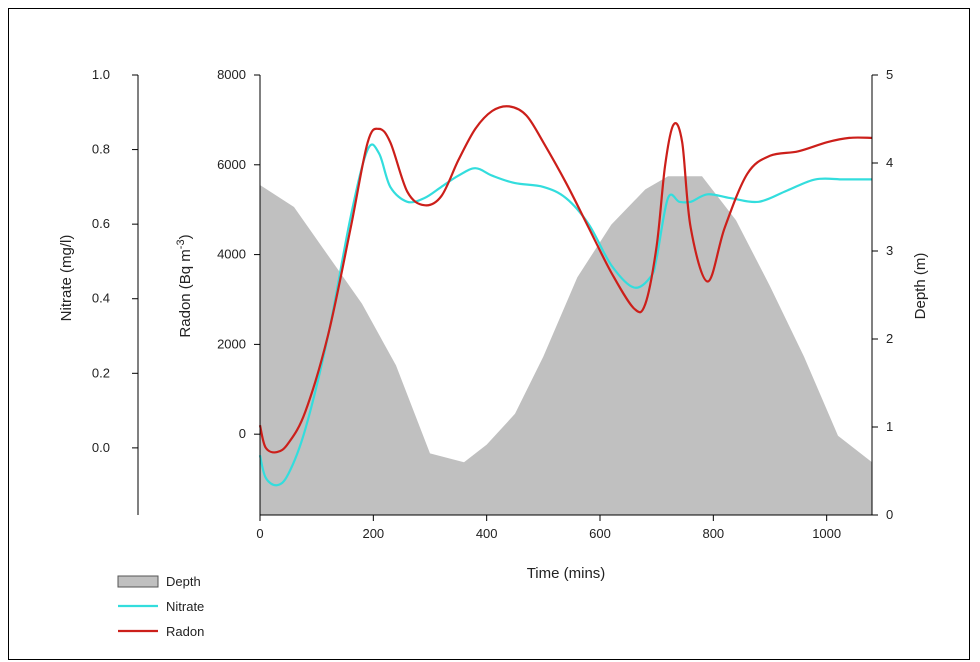 This screenshot has width=980, height=662. What do you see at coordinates (920, 286) in the screenshot?
I see `depth-axis-label: Depth (m)` at bounding box center [920, 286].